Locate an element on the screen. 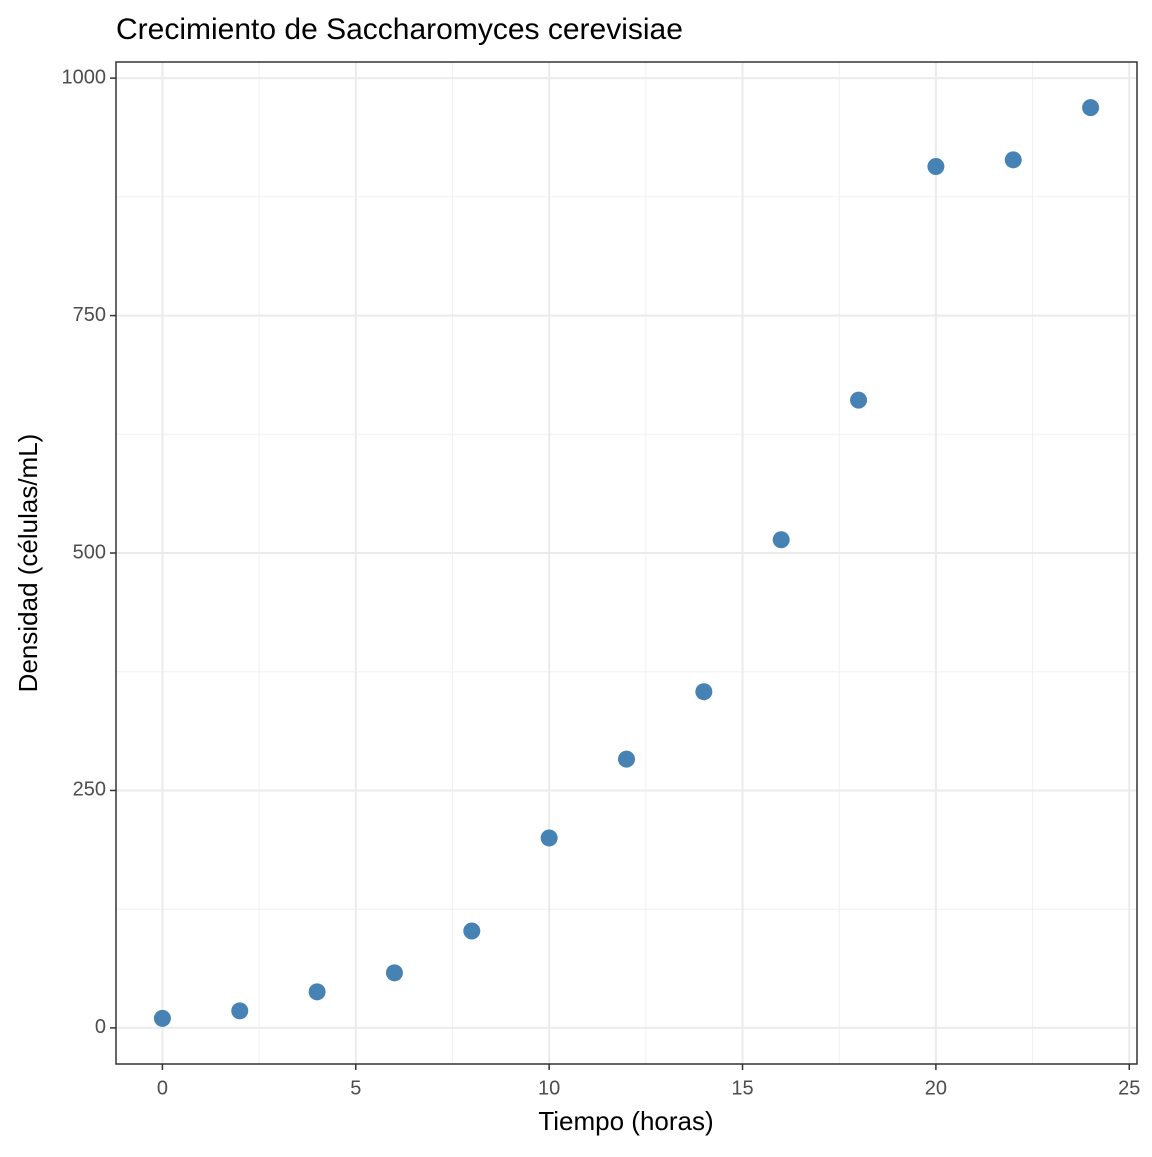 This screenshot has width=1152, height=1157. y-tick-label: 250 is located at coordinates (89, 790).